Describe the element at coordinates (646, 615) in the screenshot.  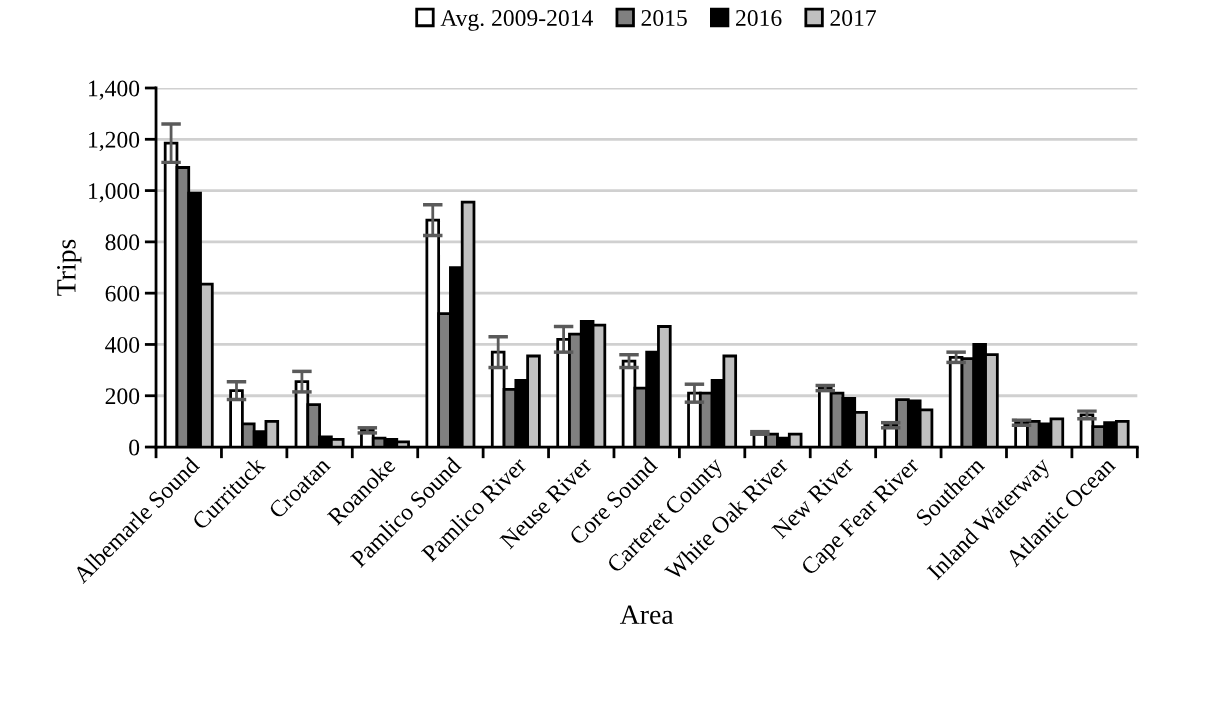
I see `x-axis-title: Area` at that location.